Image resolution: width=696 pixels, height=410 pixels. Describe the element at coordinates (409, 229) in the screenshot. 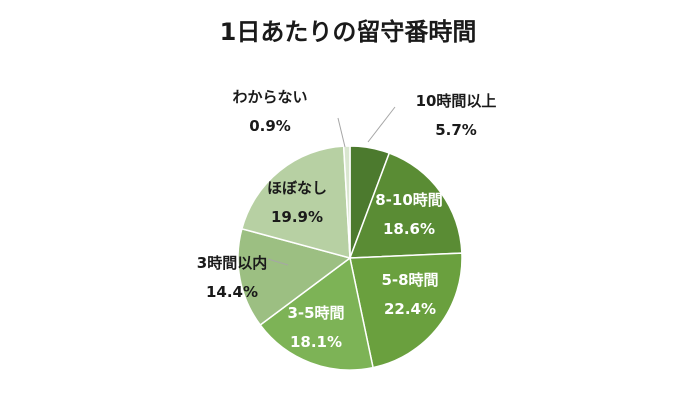

I see `slice-value-1: 18.6%` at that location.